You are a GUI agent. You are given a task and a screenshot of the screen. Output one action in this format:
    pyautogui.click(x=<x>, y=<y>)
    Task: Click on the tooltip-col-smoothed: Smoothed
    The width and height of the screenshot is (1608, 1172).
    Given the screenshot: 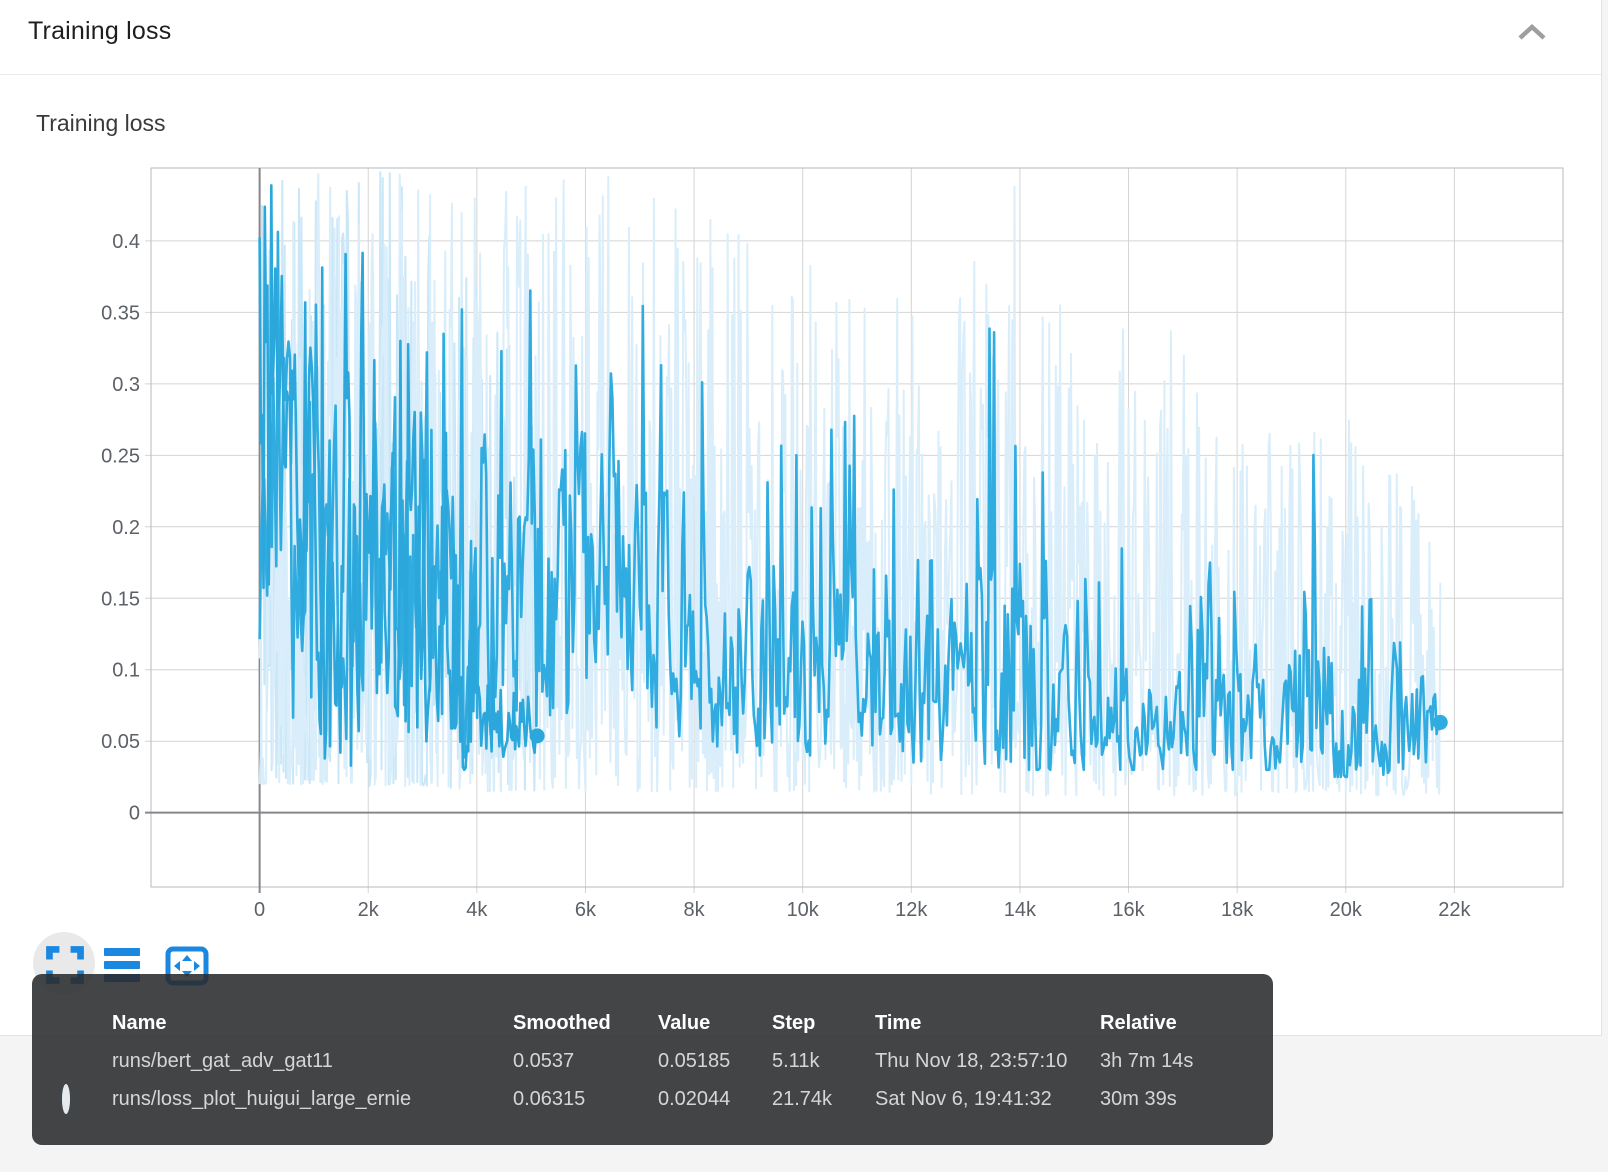 What is the action you would take?
    pyautogui.click(x=562, y=1022)
    